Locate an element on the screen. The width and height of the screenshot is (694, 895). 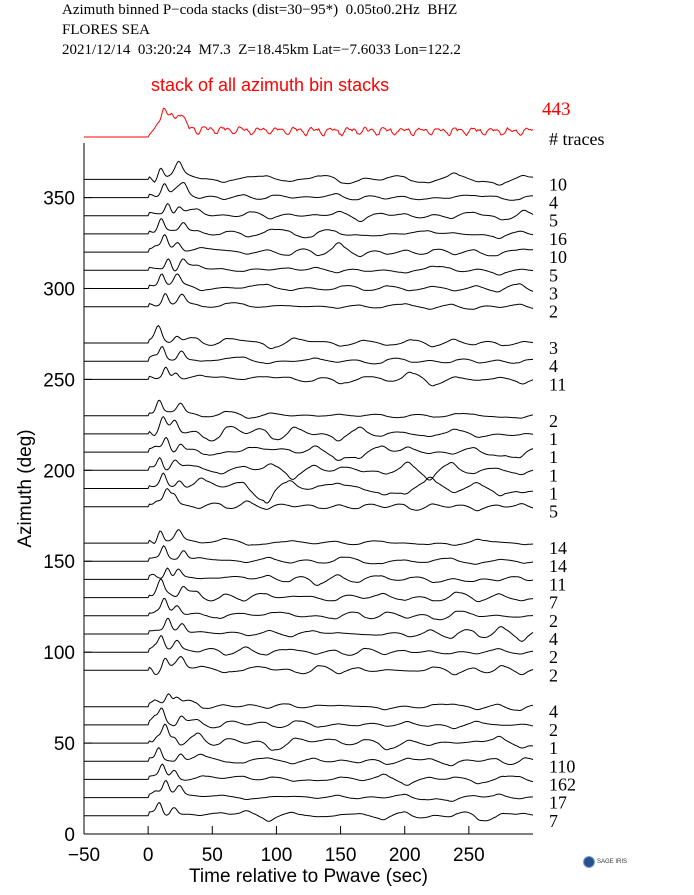
trace-count-label: 16 is located at coordinates (558, 239).